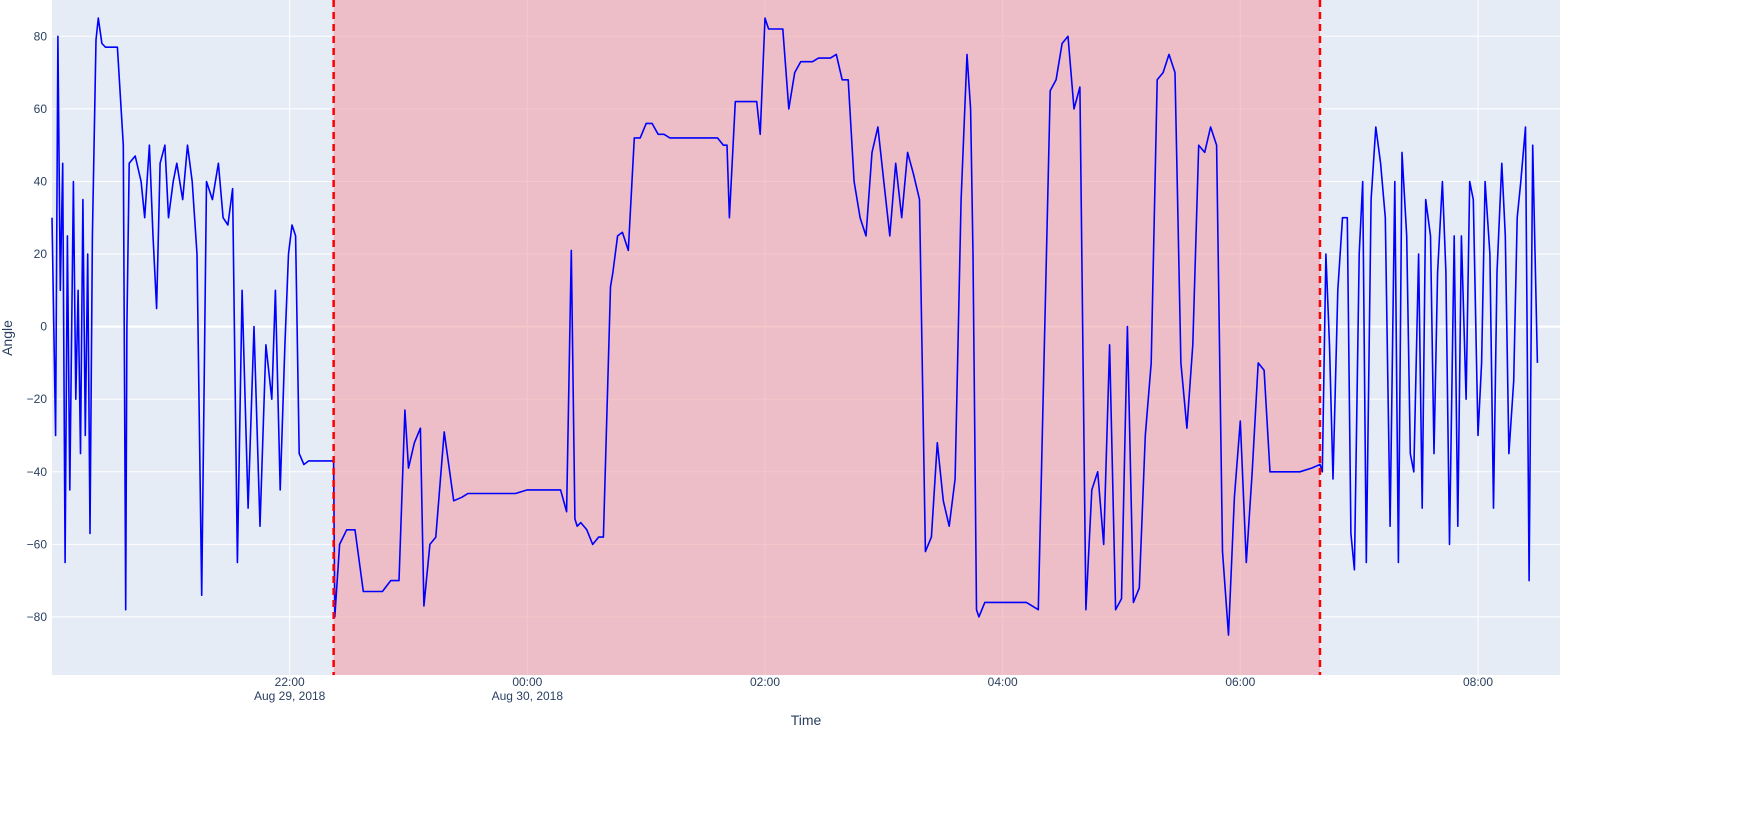  What do you see at coordinates (290, 682) in the screenshot?
I see `x-tick-label: 22:00` at bounding box center [290, 682].